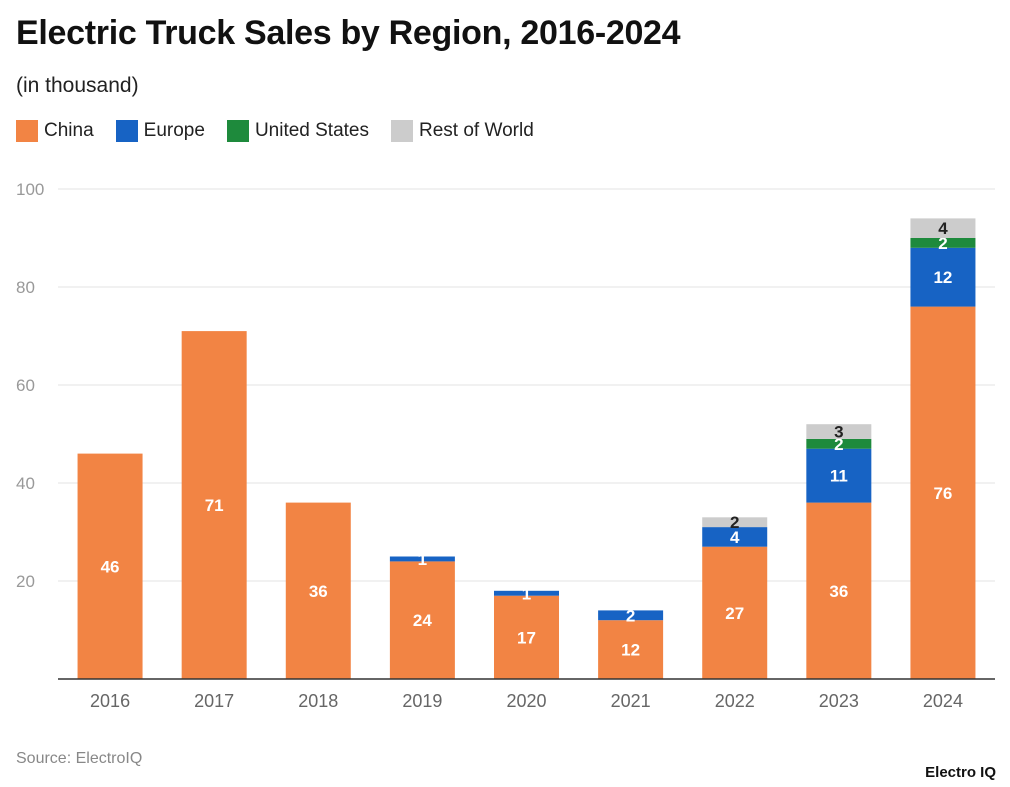 Image resolution: width=1010 pixels, height=787 pixels. I want to click on legend: China Europe United States Rest of World, so click(286, 131).